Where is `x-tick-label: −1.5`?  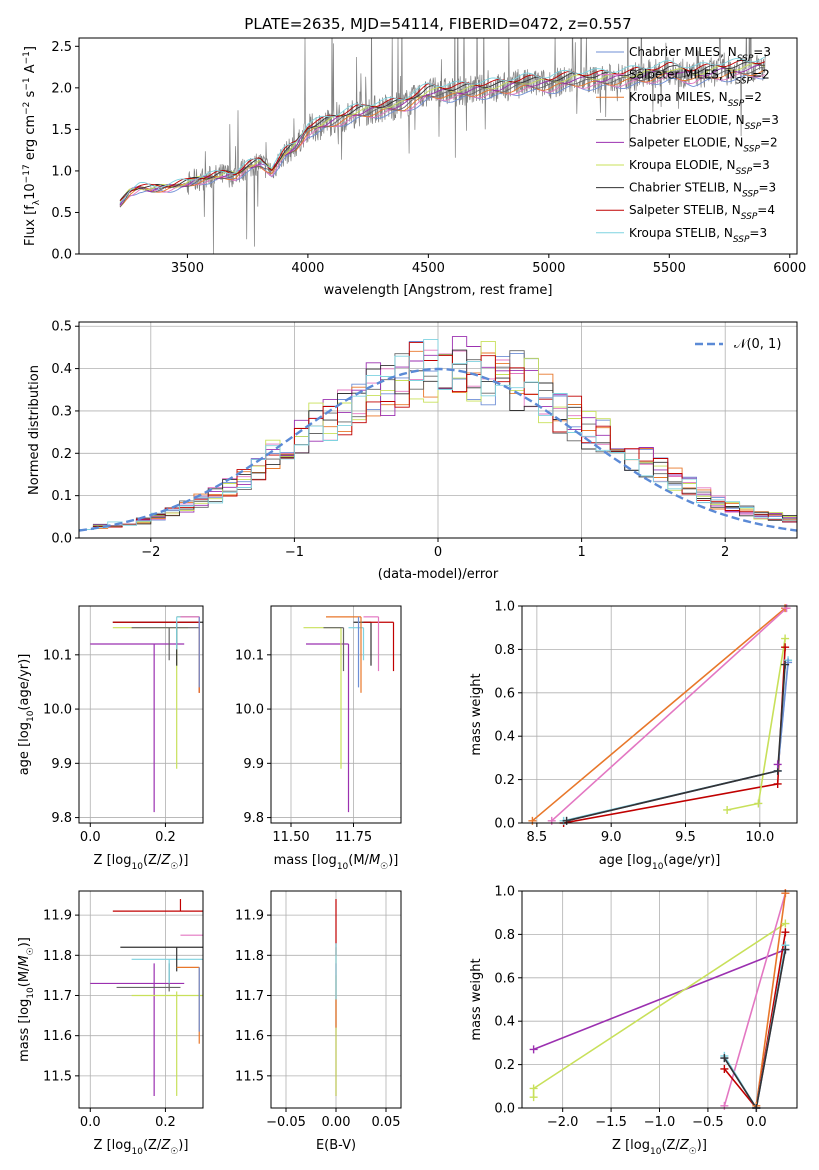
x-tick-label: −1.5 is located at coordinates (611, 1122).